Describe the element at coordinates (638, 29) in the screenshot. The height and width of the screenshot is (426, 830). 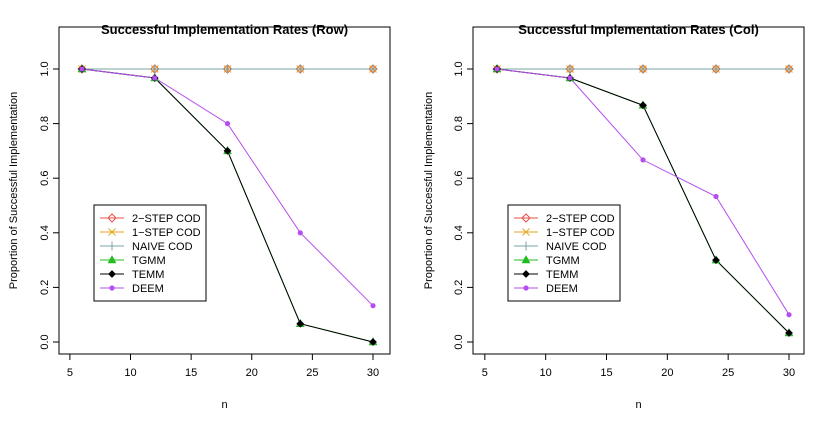
I see `chart-title: Successful Implementation Rates (Col)` at that location.